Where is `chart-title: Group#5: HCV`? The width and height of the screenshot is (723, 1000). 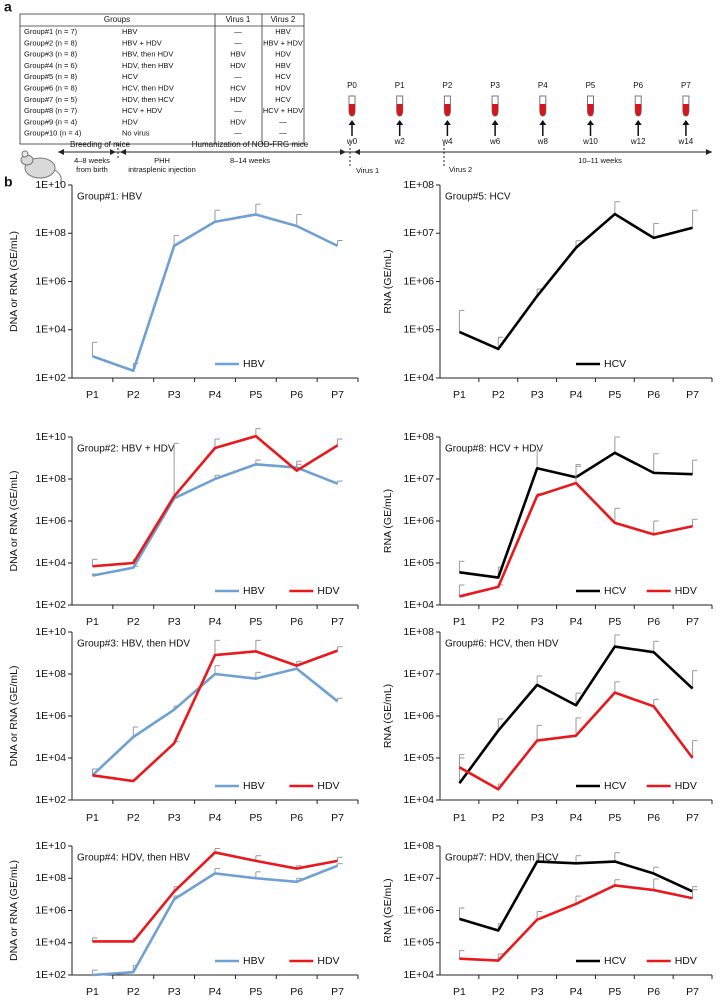
chart-title: Group#5: HCV is located at coordinates (478, 197).